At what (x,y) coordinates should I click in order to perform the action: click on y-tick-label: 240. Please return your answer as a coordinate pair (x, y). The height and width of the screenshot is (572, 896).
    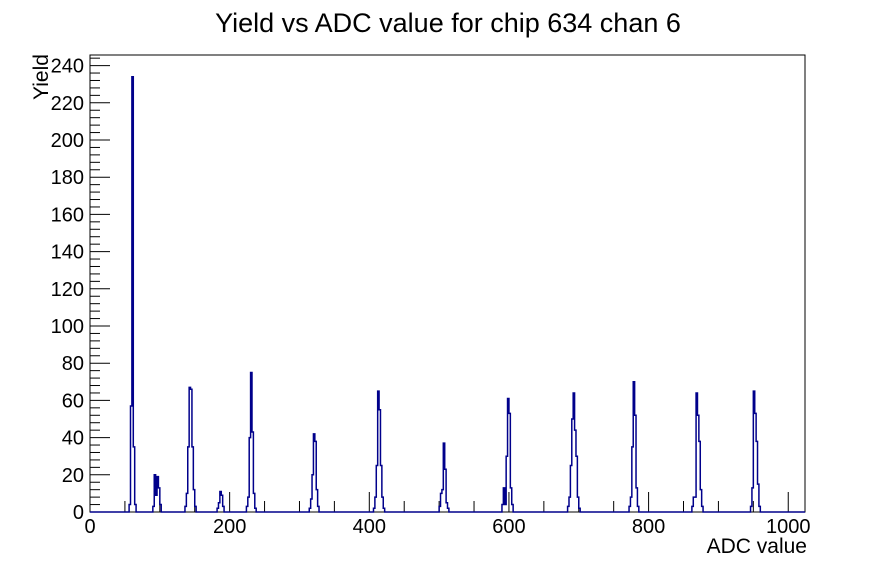
    Looking at the image, I should click on (67, 67).